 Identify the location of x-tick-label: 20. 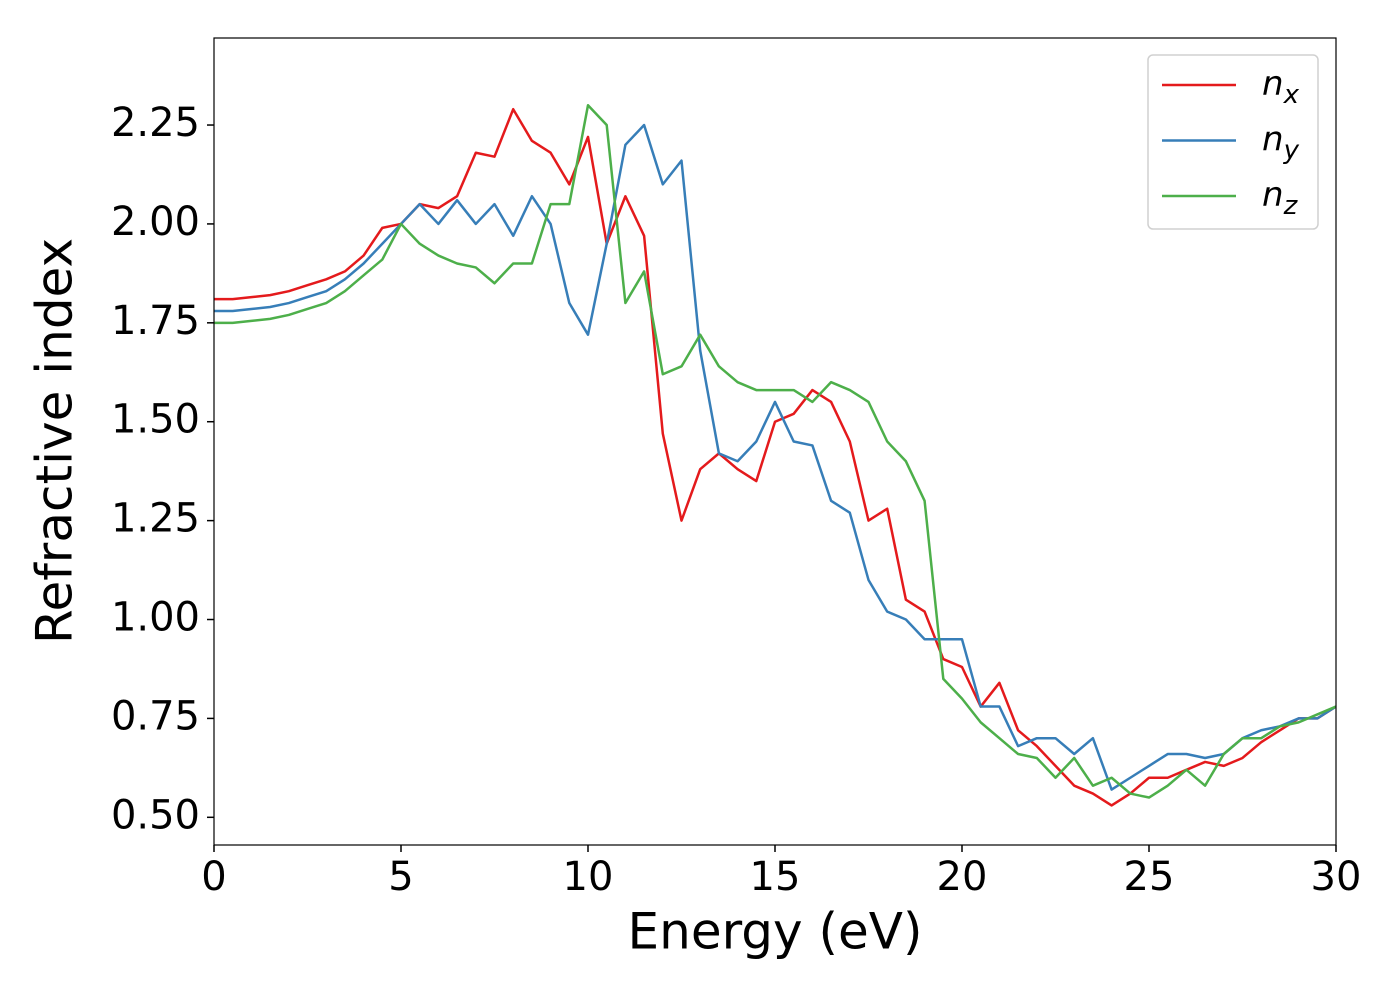
(962, 877).